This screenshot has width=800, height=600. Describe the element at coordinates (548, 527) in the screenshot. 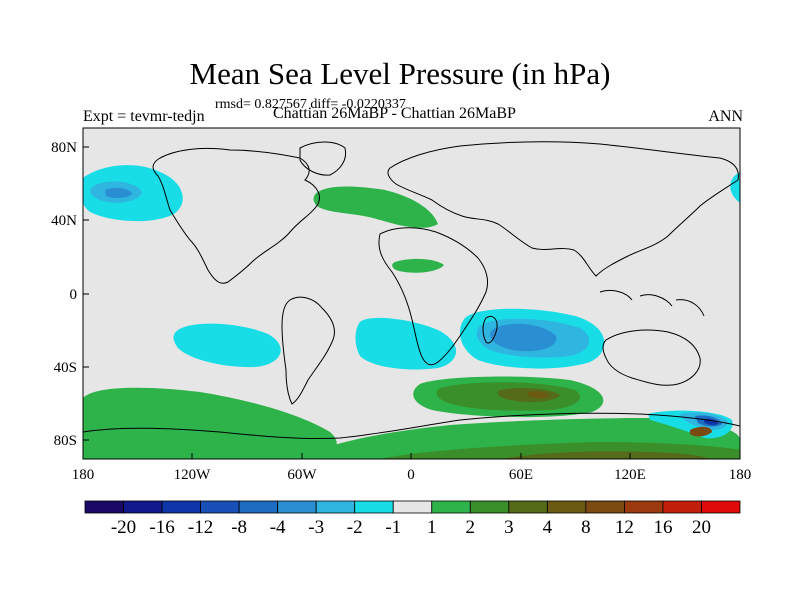

I see `colorbar-label: 4` at that location.